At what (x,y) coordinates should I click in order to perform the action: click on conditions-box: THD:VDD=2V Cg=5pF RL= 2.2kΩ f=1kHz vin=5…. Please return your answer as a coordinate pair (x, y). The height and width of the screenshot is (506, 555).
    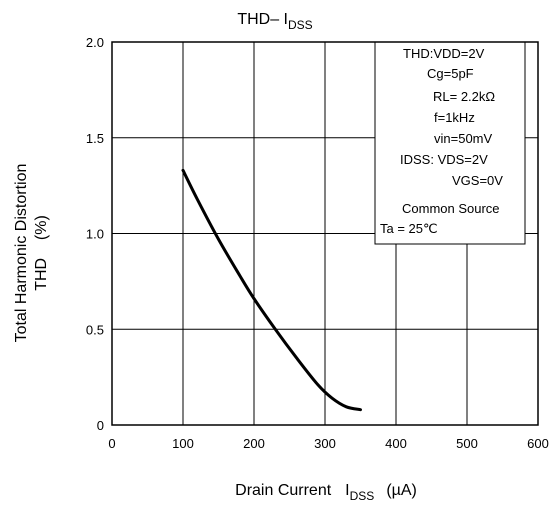
    Looking at the image, I should click on (450, 143).